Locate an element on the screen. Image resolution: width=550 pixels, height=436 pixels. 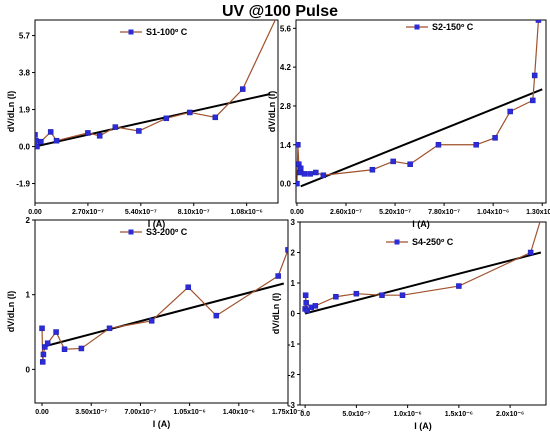
y-tick-label: 4.2 is located at coordinates (286, 67).